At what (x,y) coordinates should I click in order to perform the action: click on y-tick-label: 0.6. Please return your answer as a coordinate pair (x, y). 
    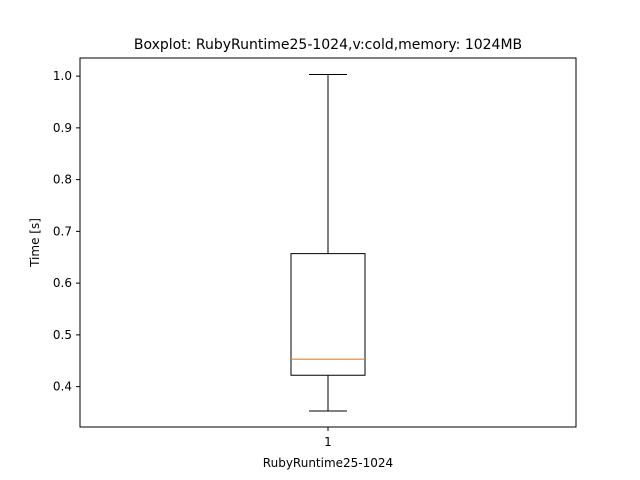
    Looking at the image, I should click on (62, 283).